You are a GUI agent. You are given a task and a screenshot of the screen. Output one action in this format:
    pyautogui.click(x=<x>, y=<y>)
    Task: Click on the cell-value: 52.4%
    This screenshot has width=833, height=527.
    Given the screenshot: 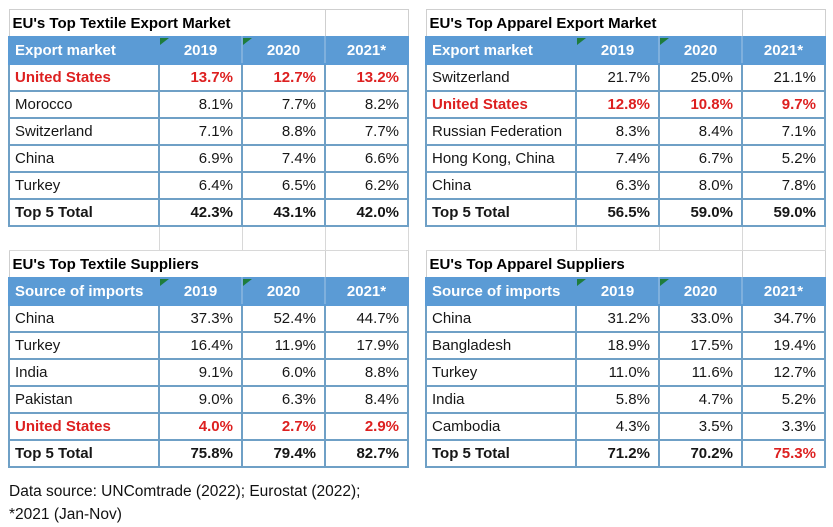 What is the action you would take?
    pyautogui.click(x=283, y=318)
    